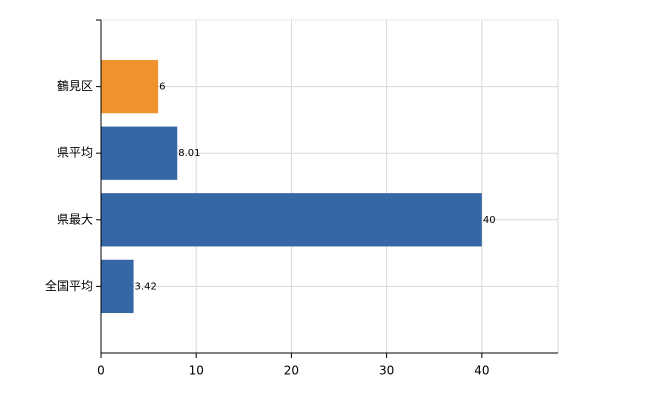  Describe the element at coordinates (75, 85) in the screenshot. I see `y-tick-label: 鶴見区` at that location.